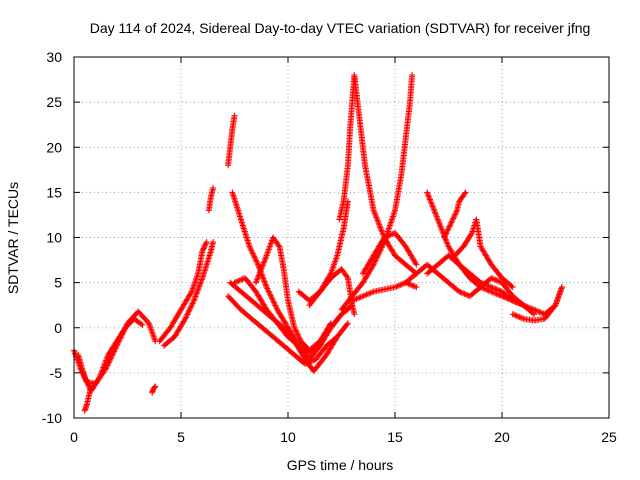 The image size is (640, 480). Describe the element at coordinates (502, 437) in the screenshot. I see `x-tick-label: 20` at that location.